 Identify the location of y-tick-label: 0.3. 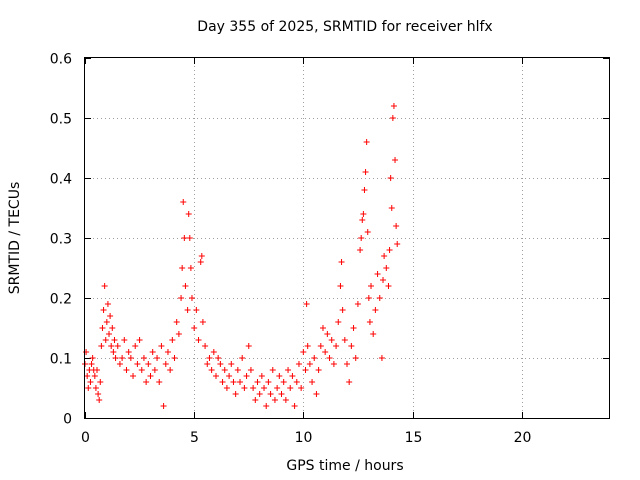
(61, 240).